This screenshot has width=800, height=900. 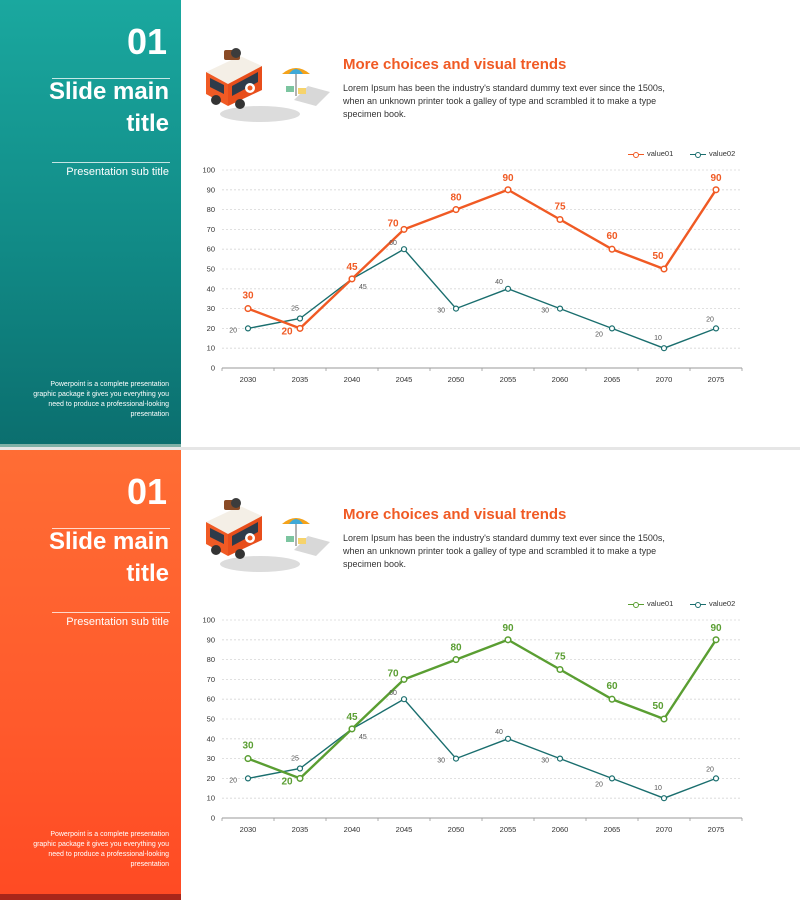 I want to click on data-label-value02: 40, so click(x=499, y=282).